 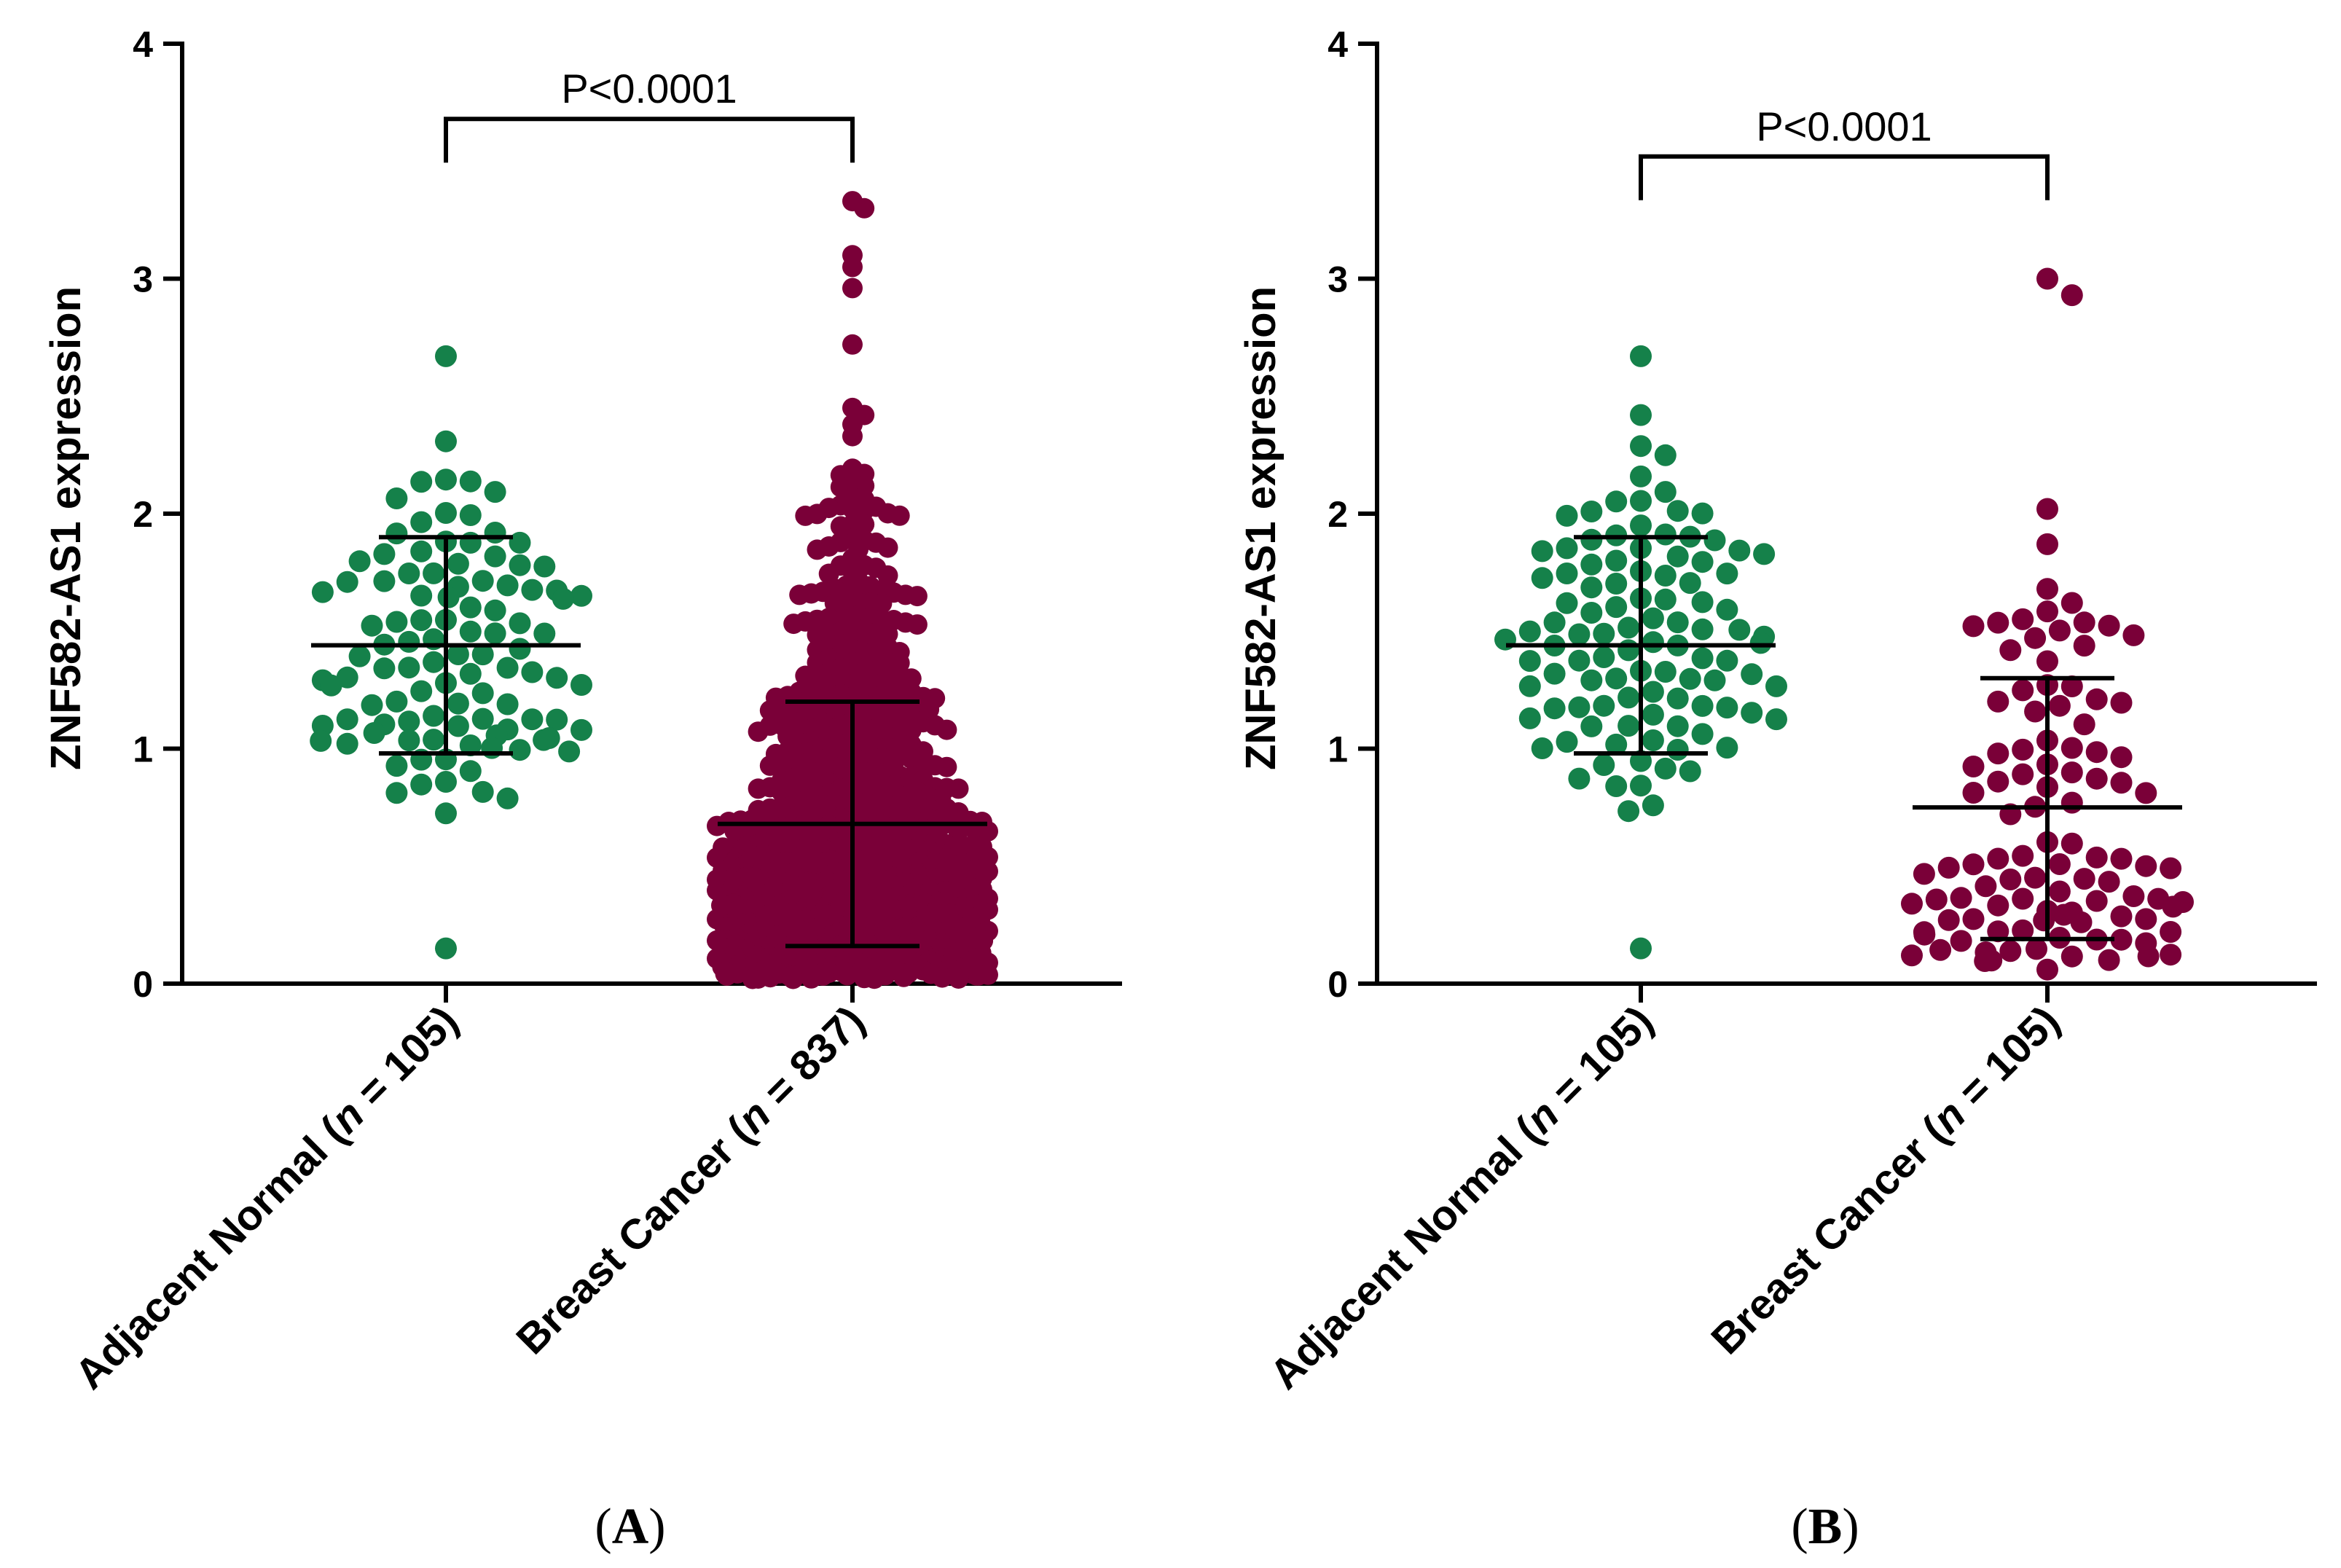 What do you see at coordinates (1338, 279) in the screenshot?
I see `y-tick-label: 3` at bounding box center [1338, 279].